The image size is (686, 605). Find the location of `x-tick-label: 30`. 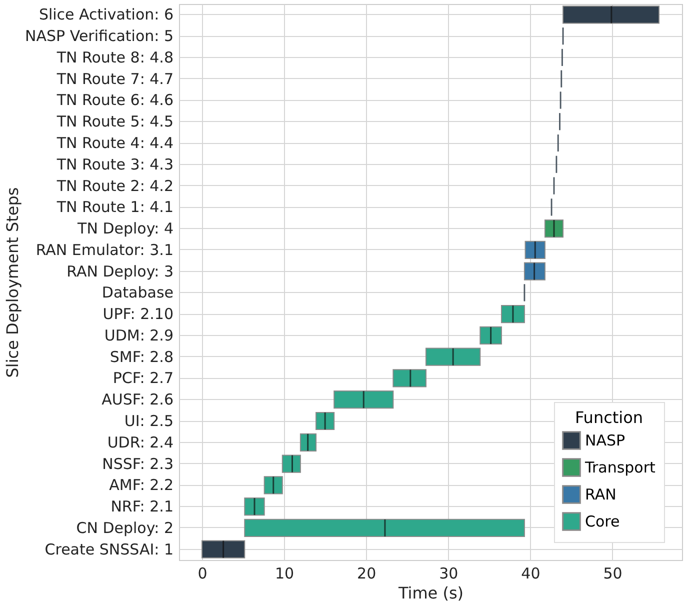

x-tick-label: 30 is located at coordinates (448, 573).